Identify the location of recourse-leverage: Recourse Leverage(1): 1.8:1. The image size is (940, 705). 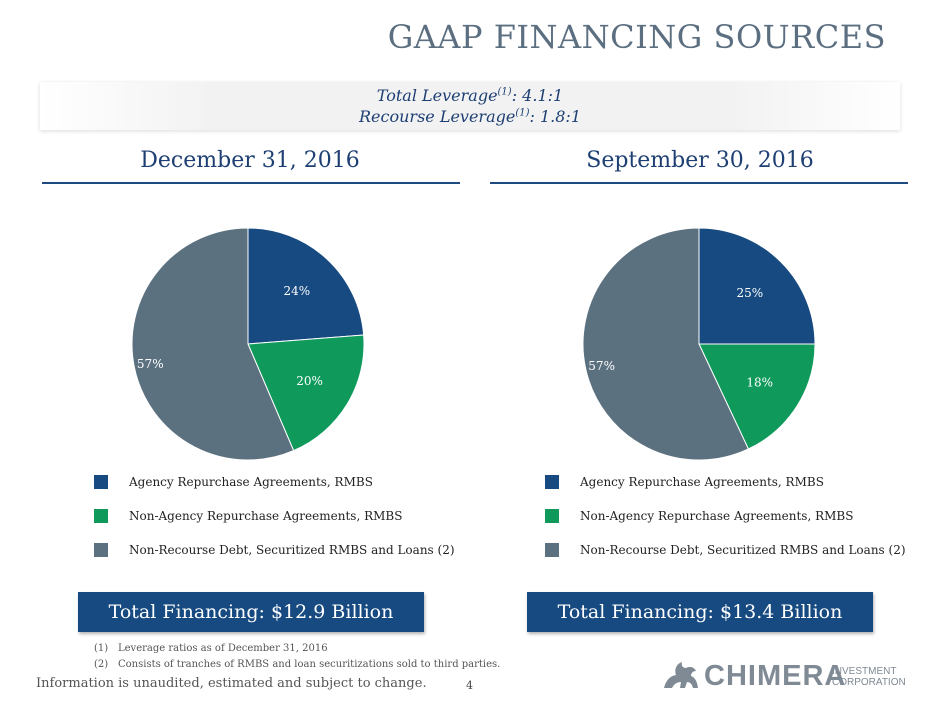
(470, 116).